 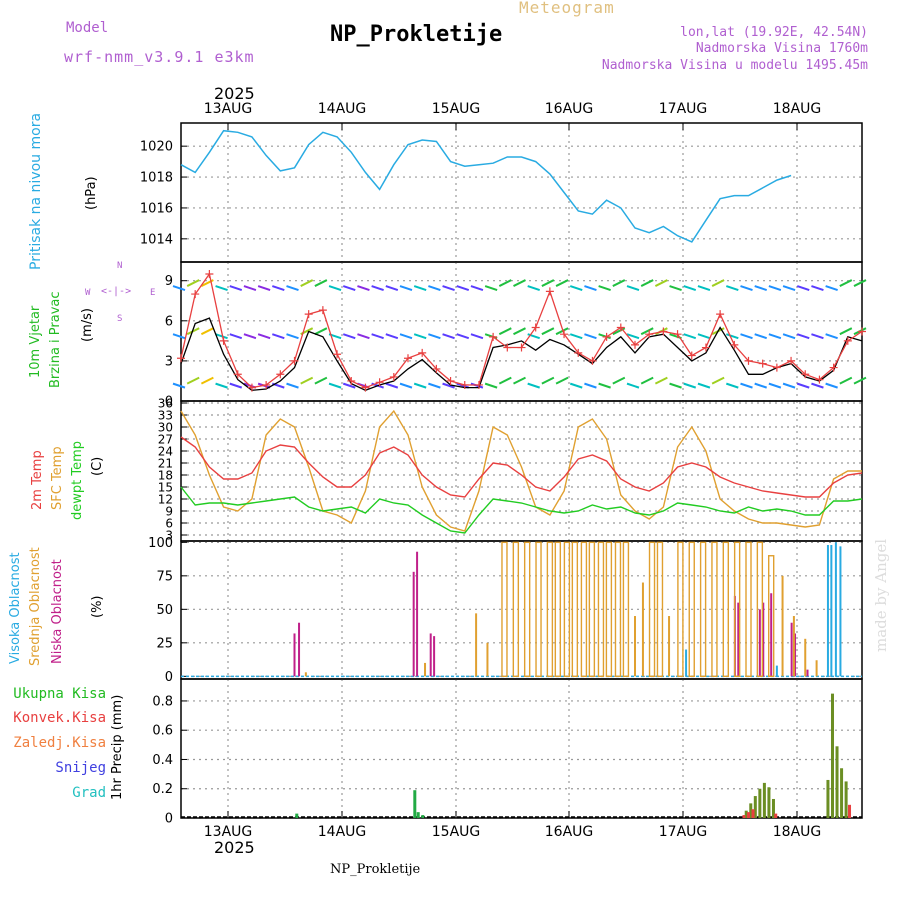 What do you see at coordinates (169, 536) in the screenshot?
I see `y-tick-label: 3` at bounding box center [169, 536].